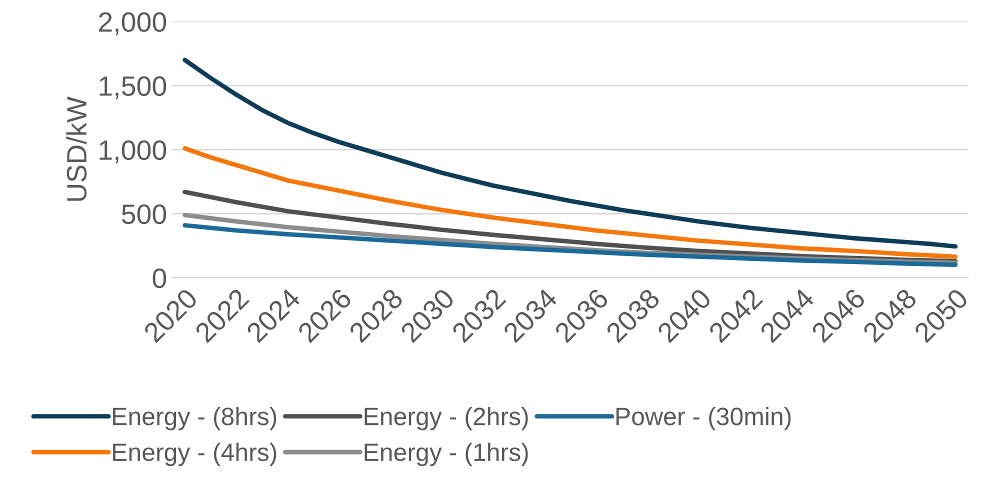  What do you see at coordinates (132, 24) in the screenshot?
I see `y-tick-label: 2,000` at bounding box center [132, 24].